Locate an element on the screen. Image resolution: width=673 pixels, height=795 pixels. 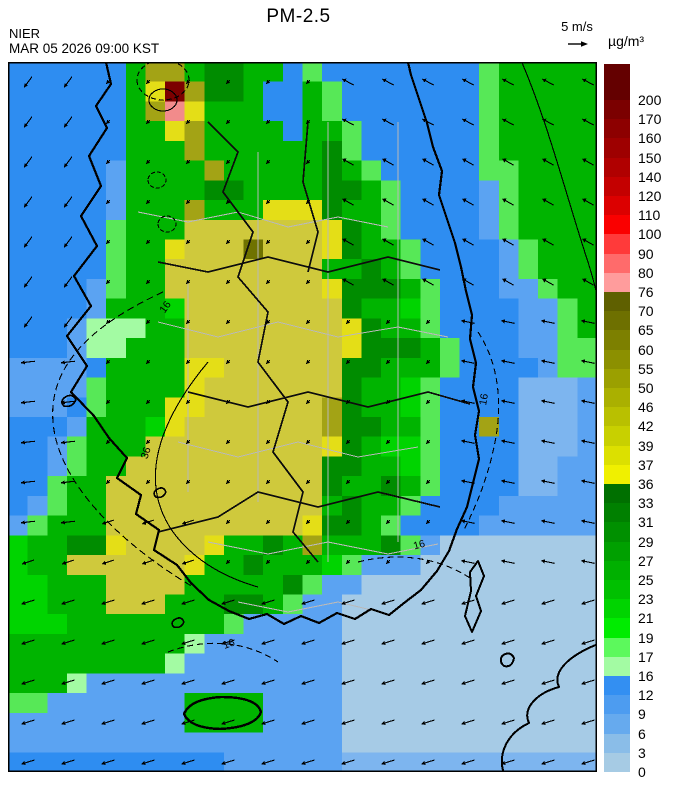
contour-line is located at coordinates (163, 100).